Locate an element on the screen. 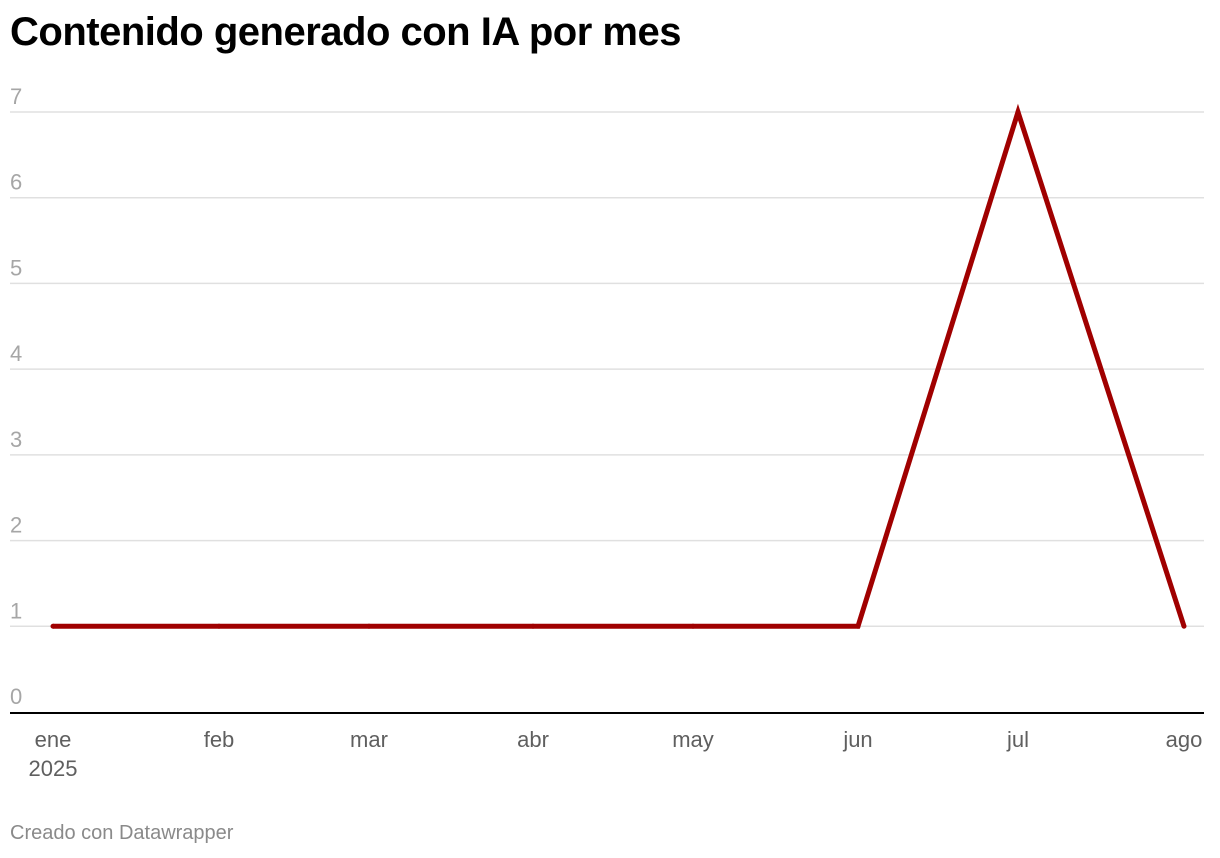  x-year-label: 2025 is located at coordinates (53, 768).